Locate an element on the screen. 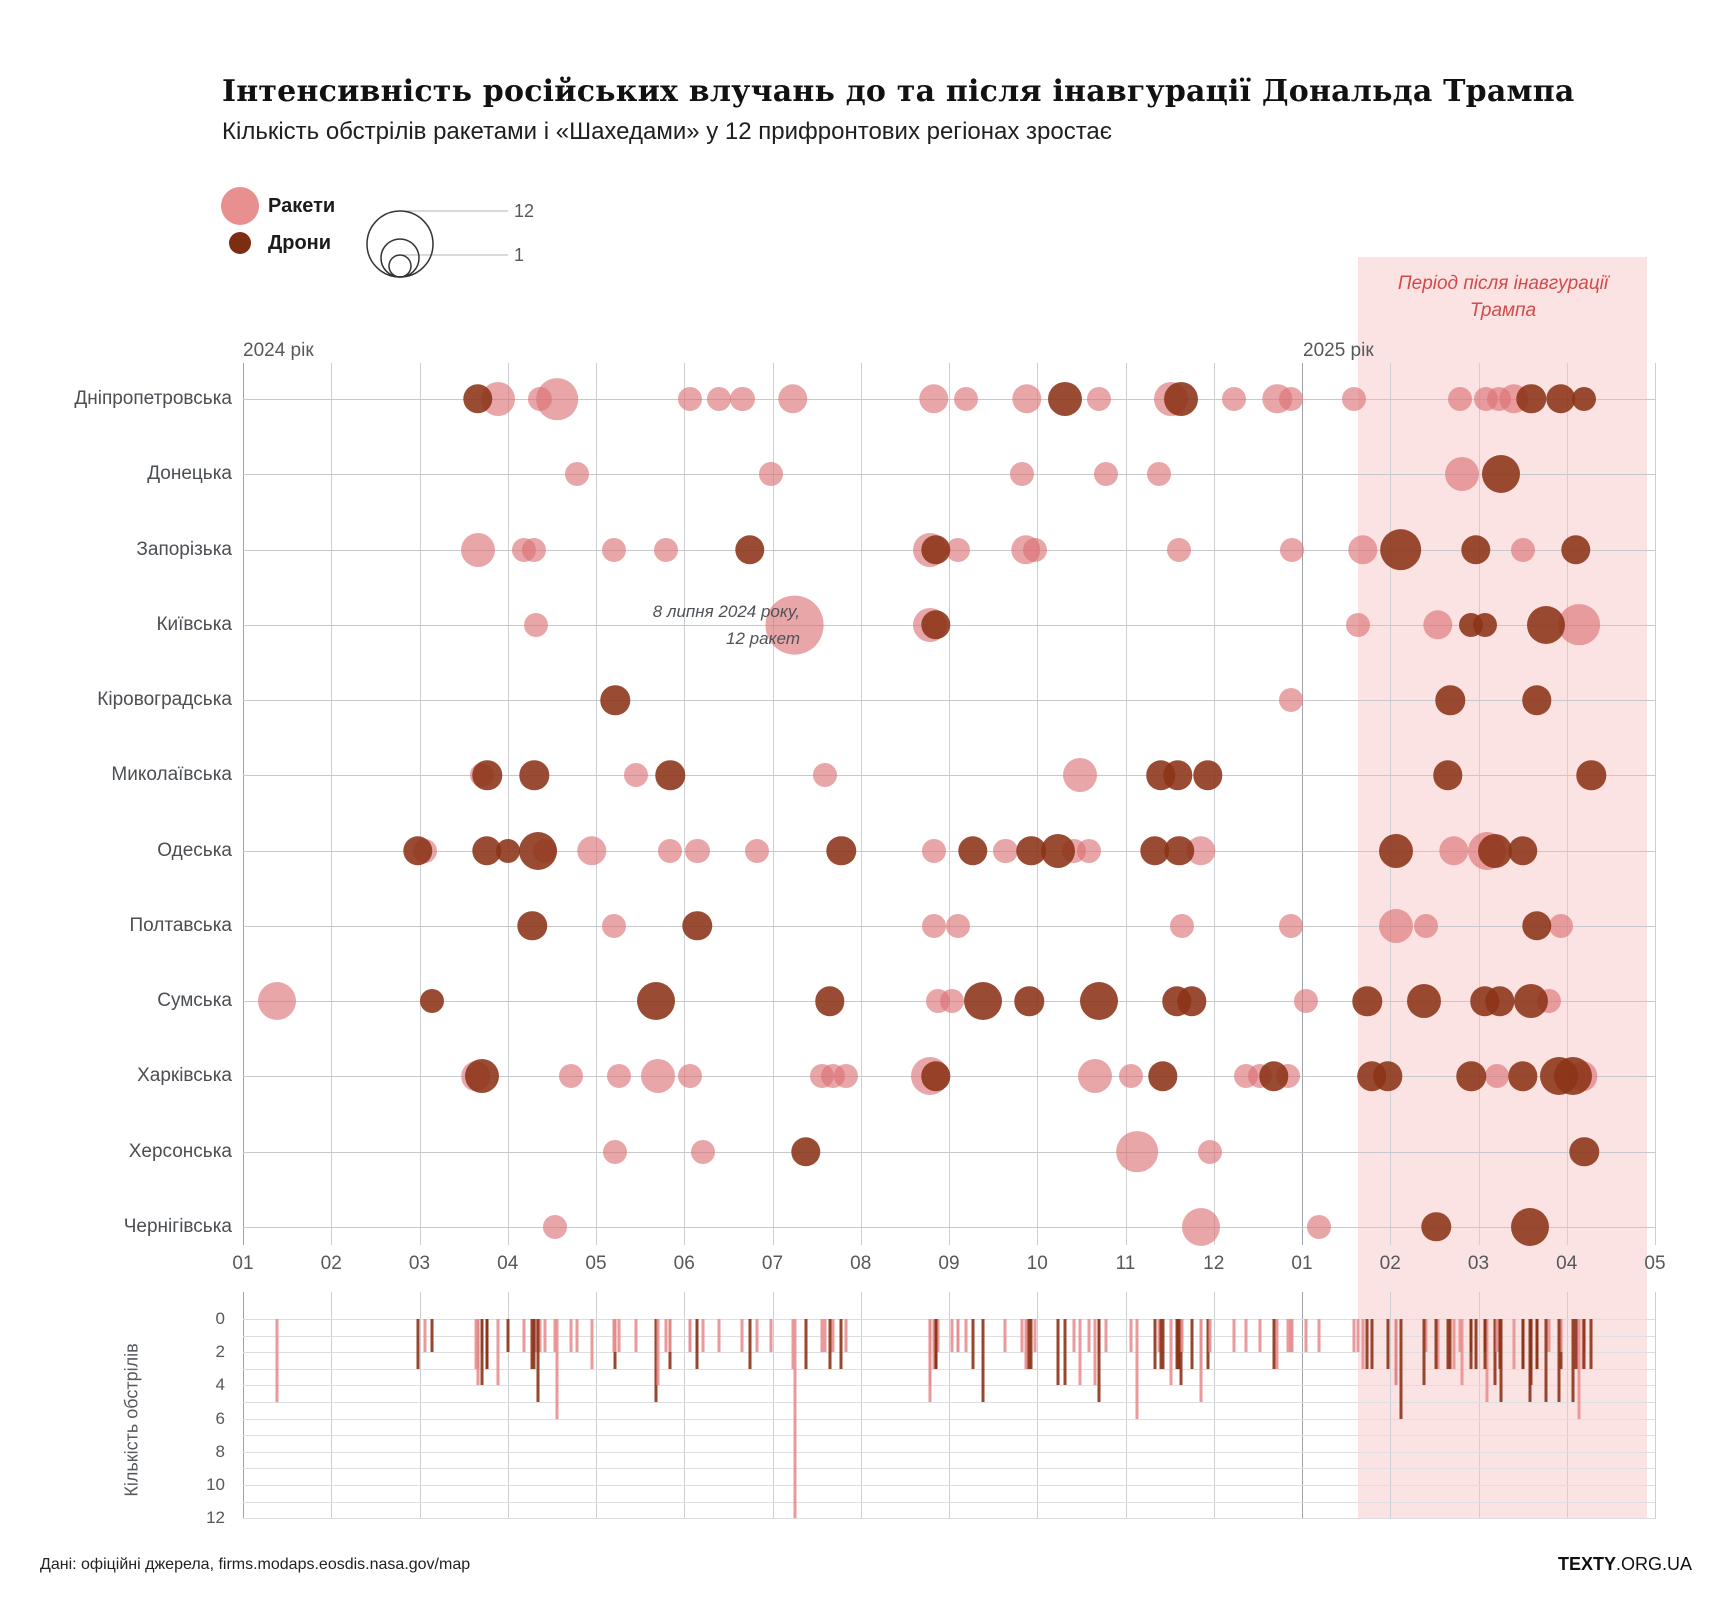 This screenshot has width=1732, height=1619. brand-rest: .ORG.UA is located at coordinates (1653, 1564).